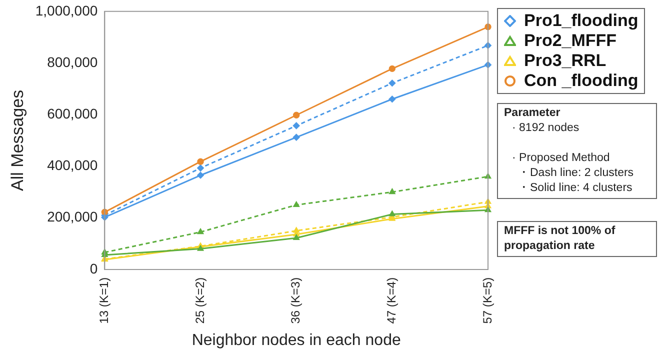 This screenshot has width=664, height=354. What do you see at coordinates (560, 239) in the screenshot?
I see `text: MFFF is not 100% of propagation rate` at bounding box center [560, 239].